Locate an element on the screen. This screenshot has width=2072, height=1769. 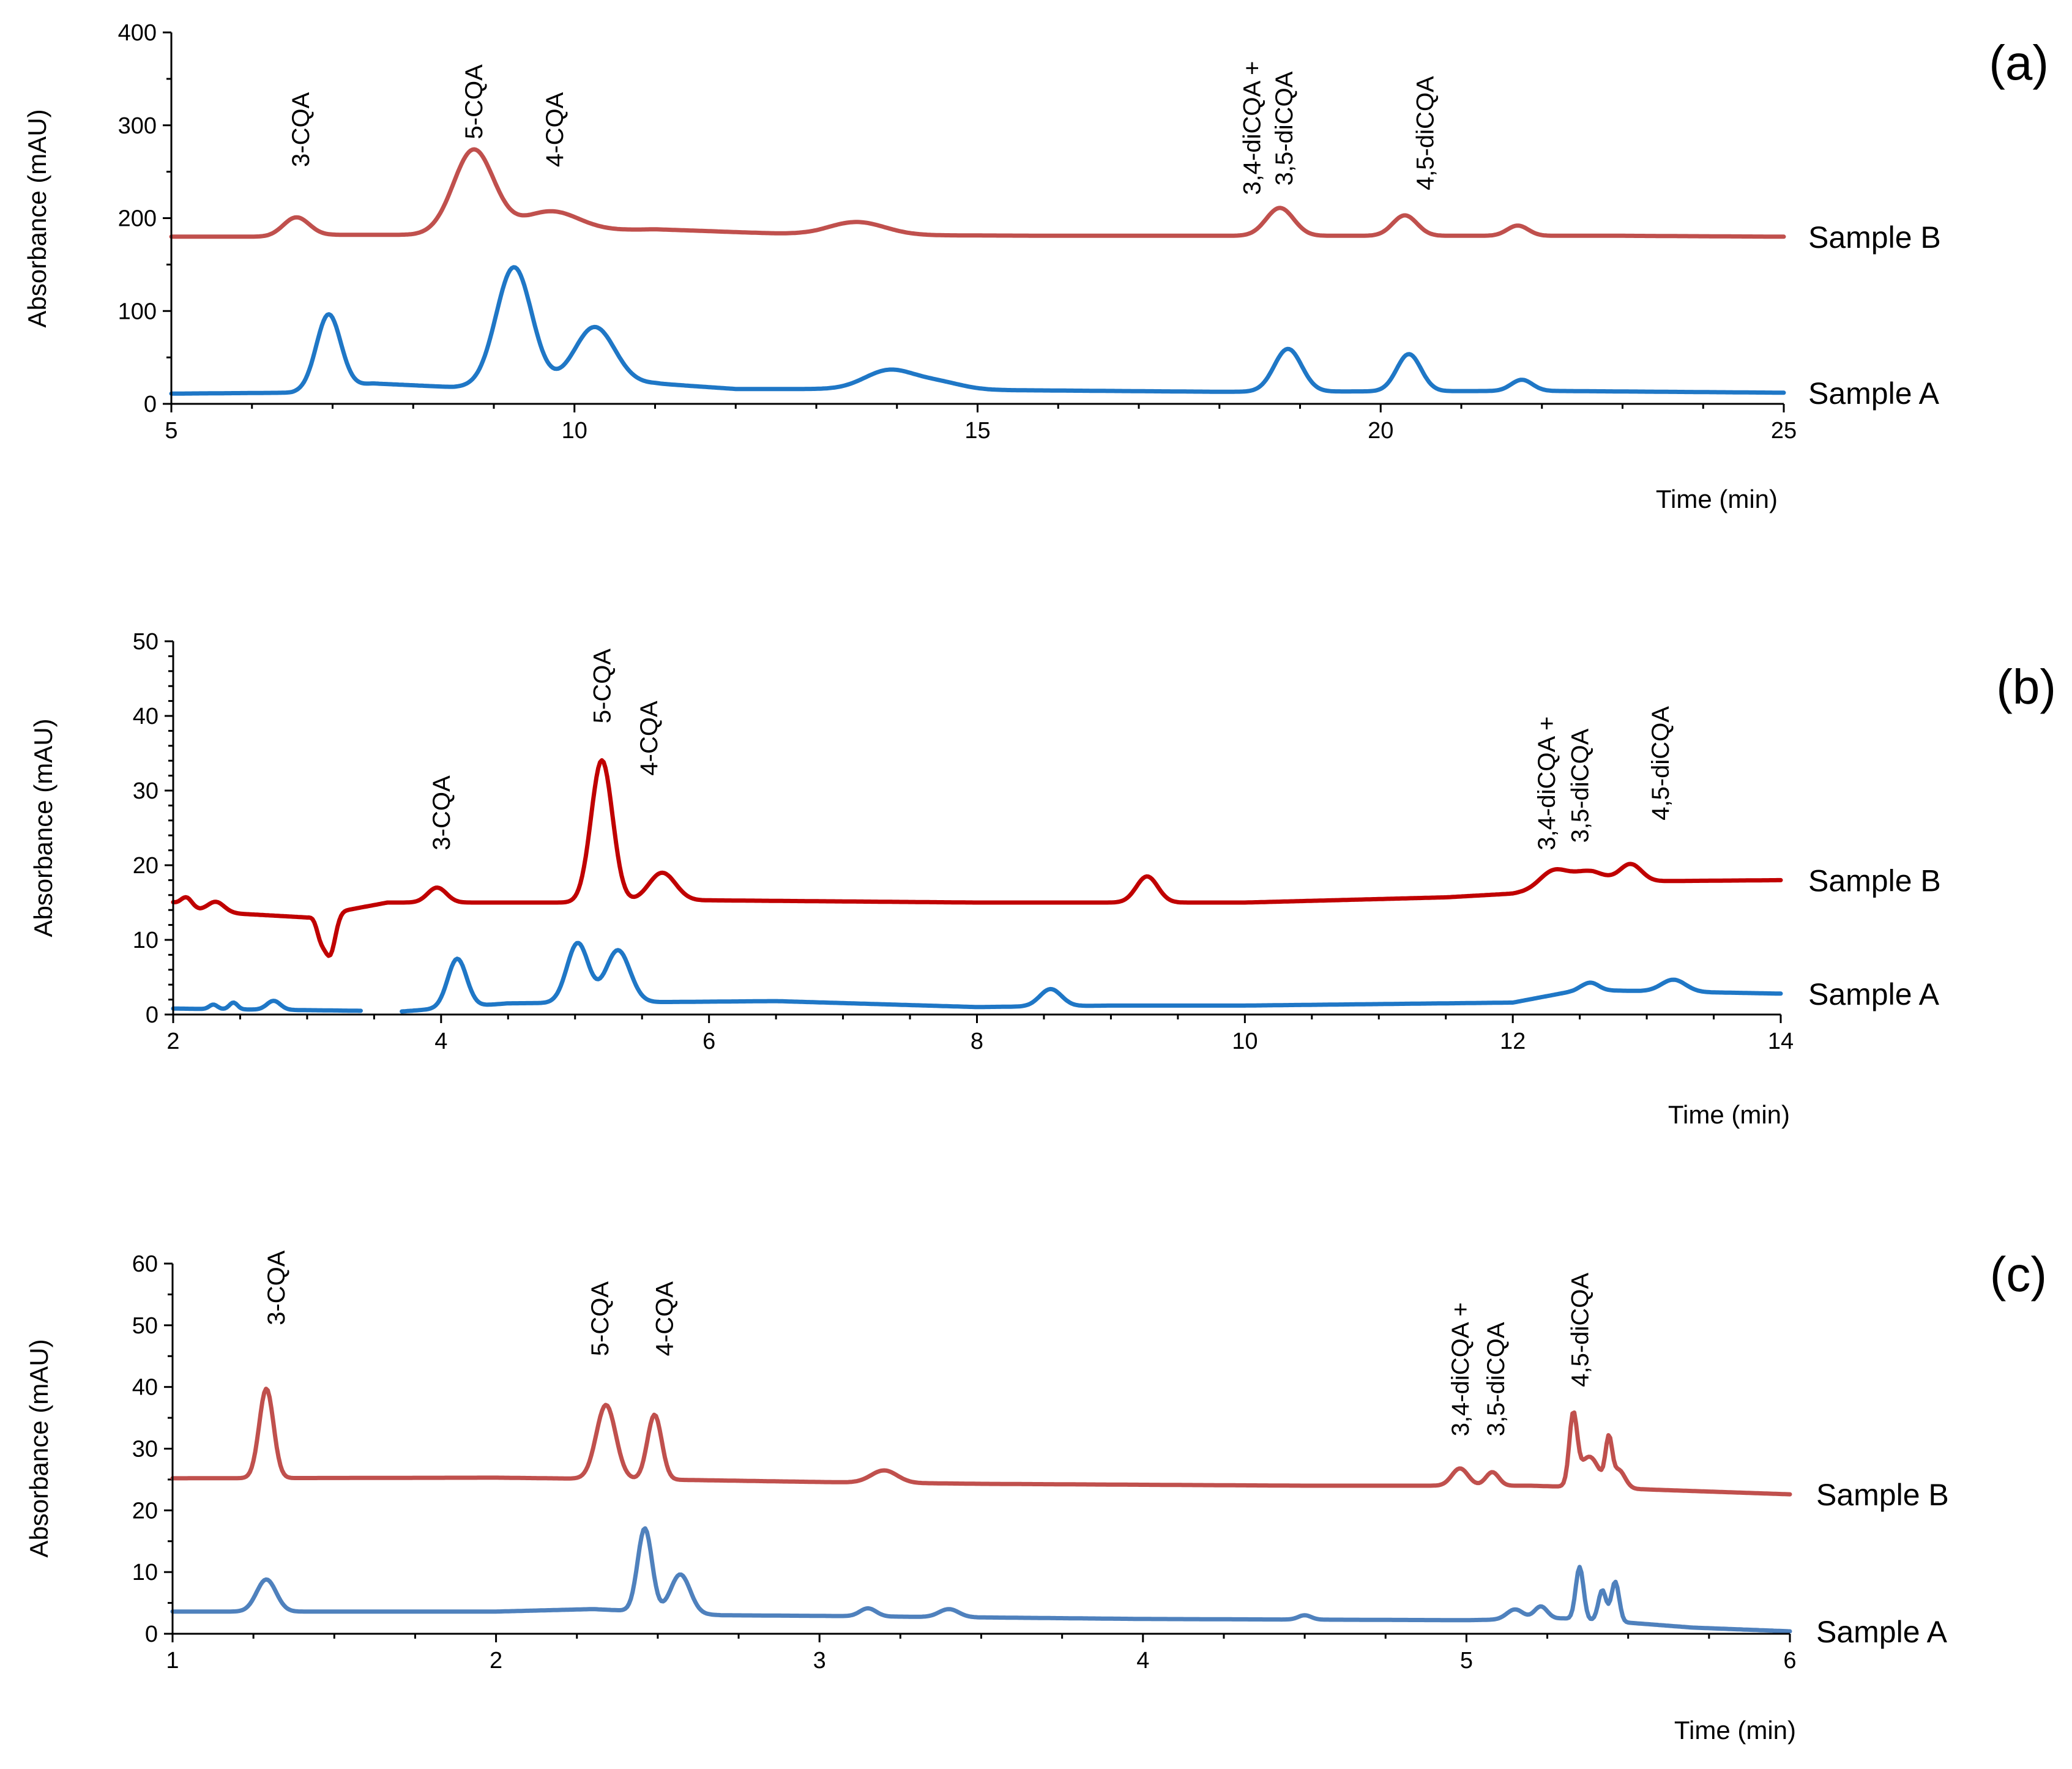
y-tick-label: 300 is located at coordinates (137, 126).